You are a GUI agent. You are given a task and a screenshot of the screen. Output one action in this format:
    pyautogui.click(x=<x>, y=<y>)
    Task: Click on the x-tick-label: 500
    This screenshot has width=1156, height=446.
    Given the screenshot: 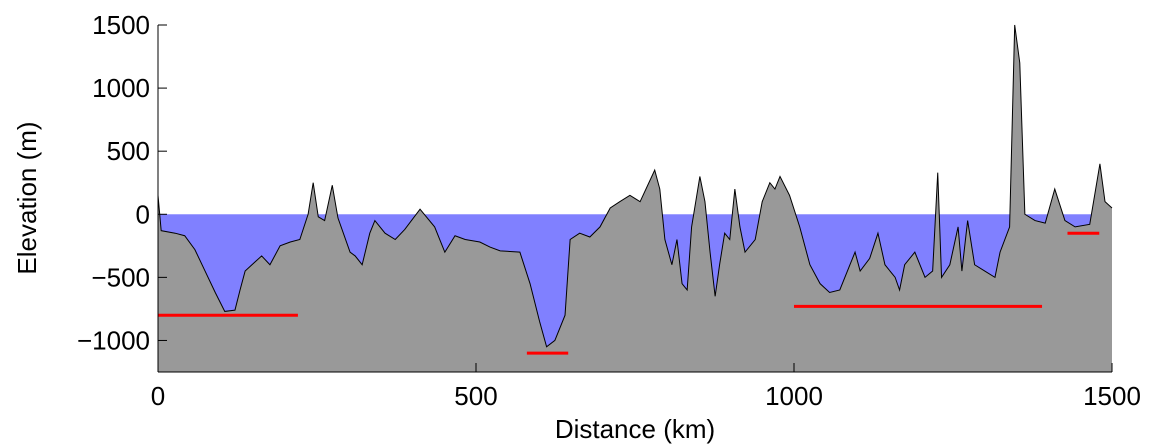 What is the action you would take?
    pyautogui.click(x=475, y=396)
    